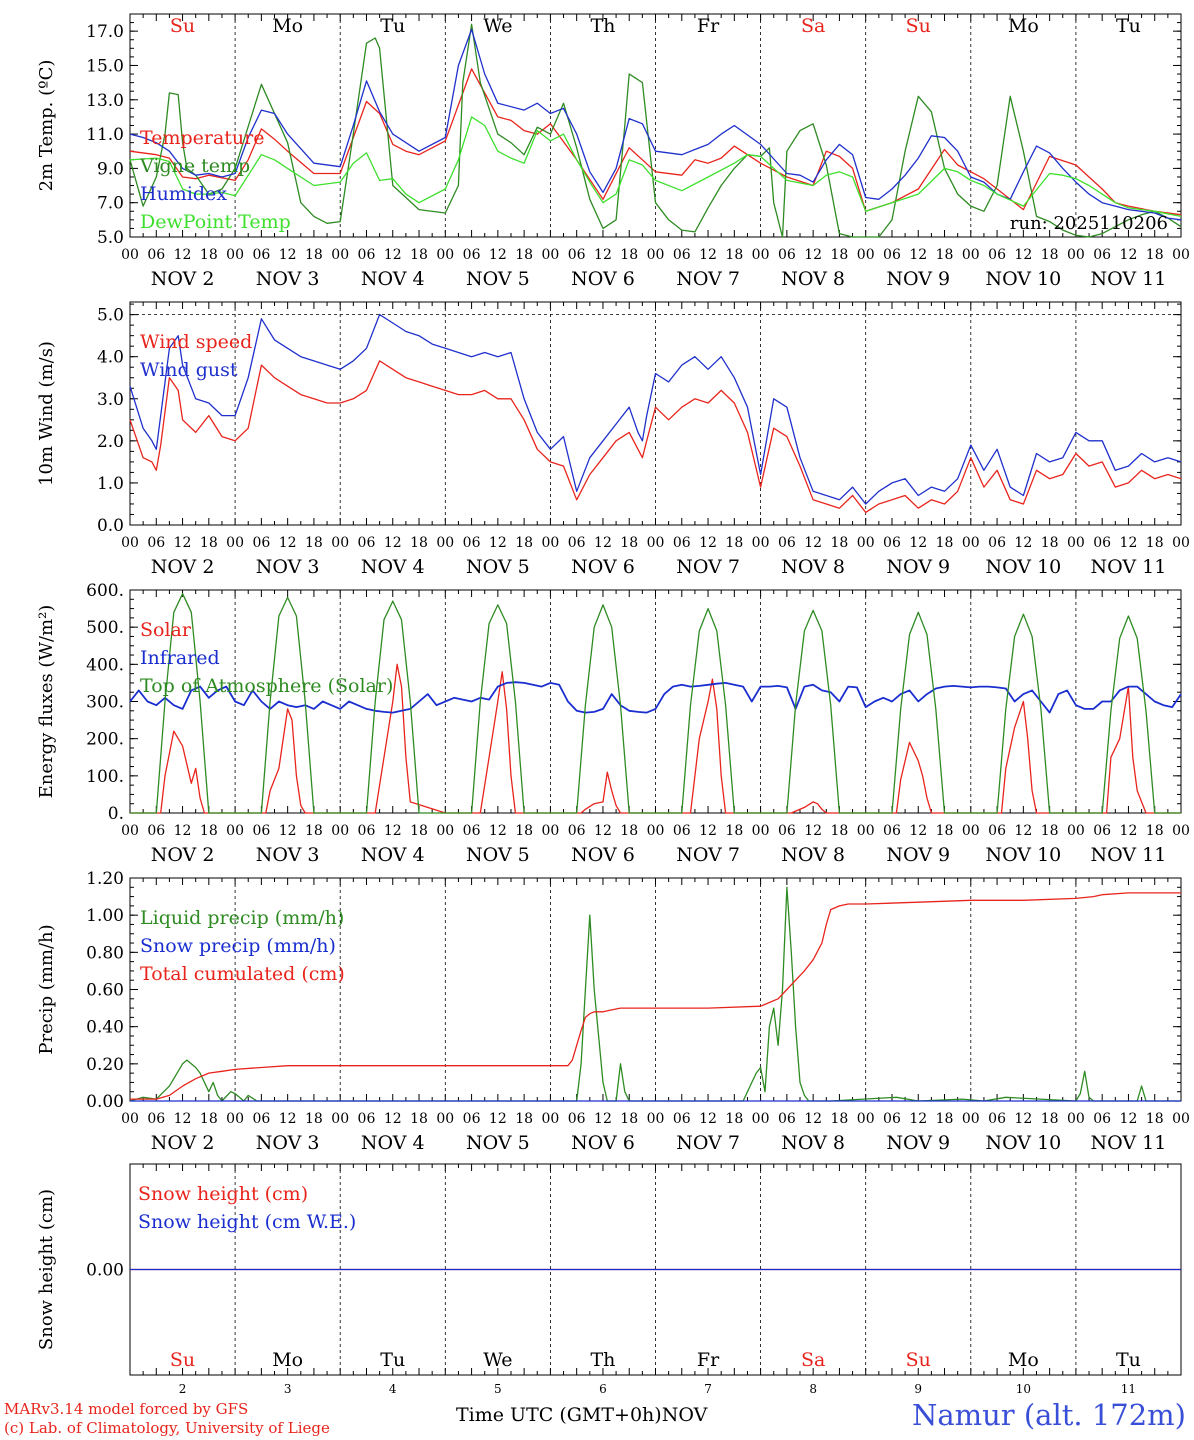 This screenshot has height=1440, width=1194. I want to click on wind-y-tick-label: 5.0, so click(110, 316).